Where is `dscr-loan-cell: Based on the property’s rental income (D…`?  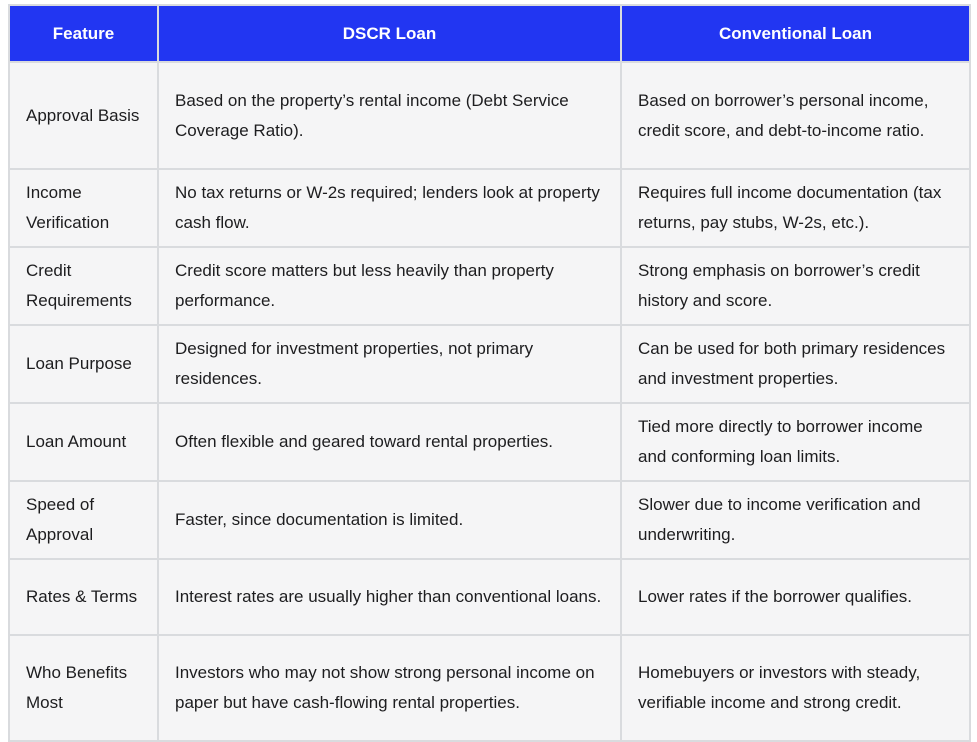
dscr-loan-cell: Based on the property’s rental income (D… is located at coordinates (389, 115).